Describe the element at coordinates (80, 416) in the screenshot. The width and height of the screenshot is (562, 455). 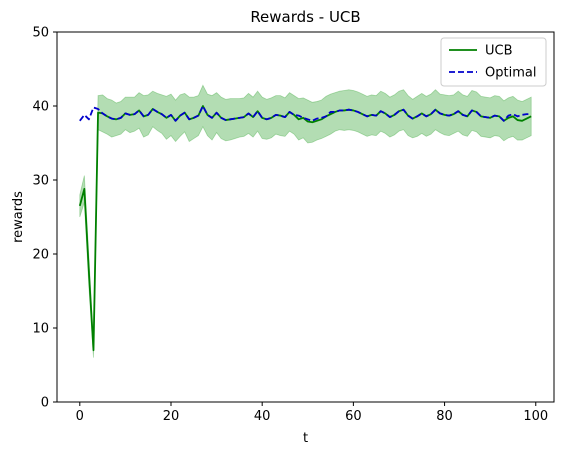
I see `x-tick-label: 0` at that location.